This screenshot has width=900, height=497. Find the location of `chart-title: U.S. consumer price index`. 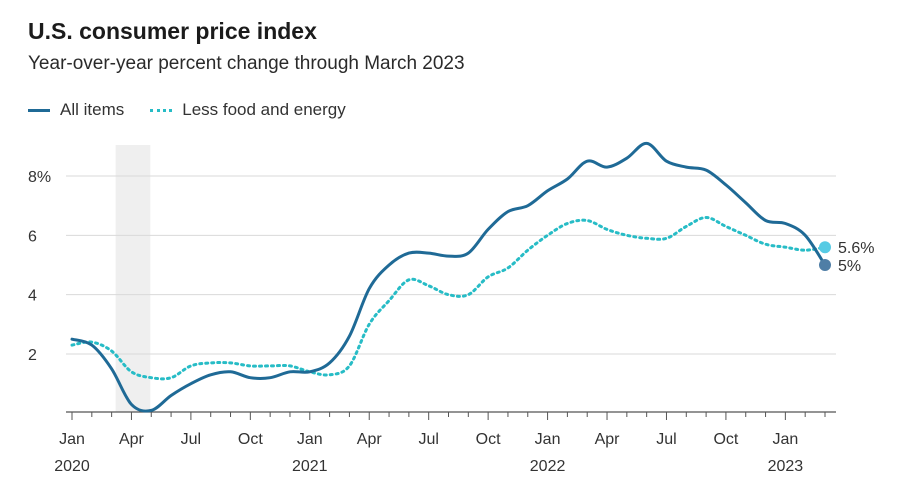

chart-title: U.S. consumer price index is located at coordinates (172, 31).